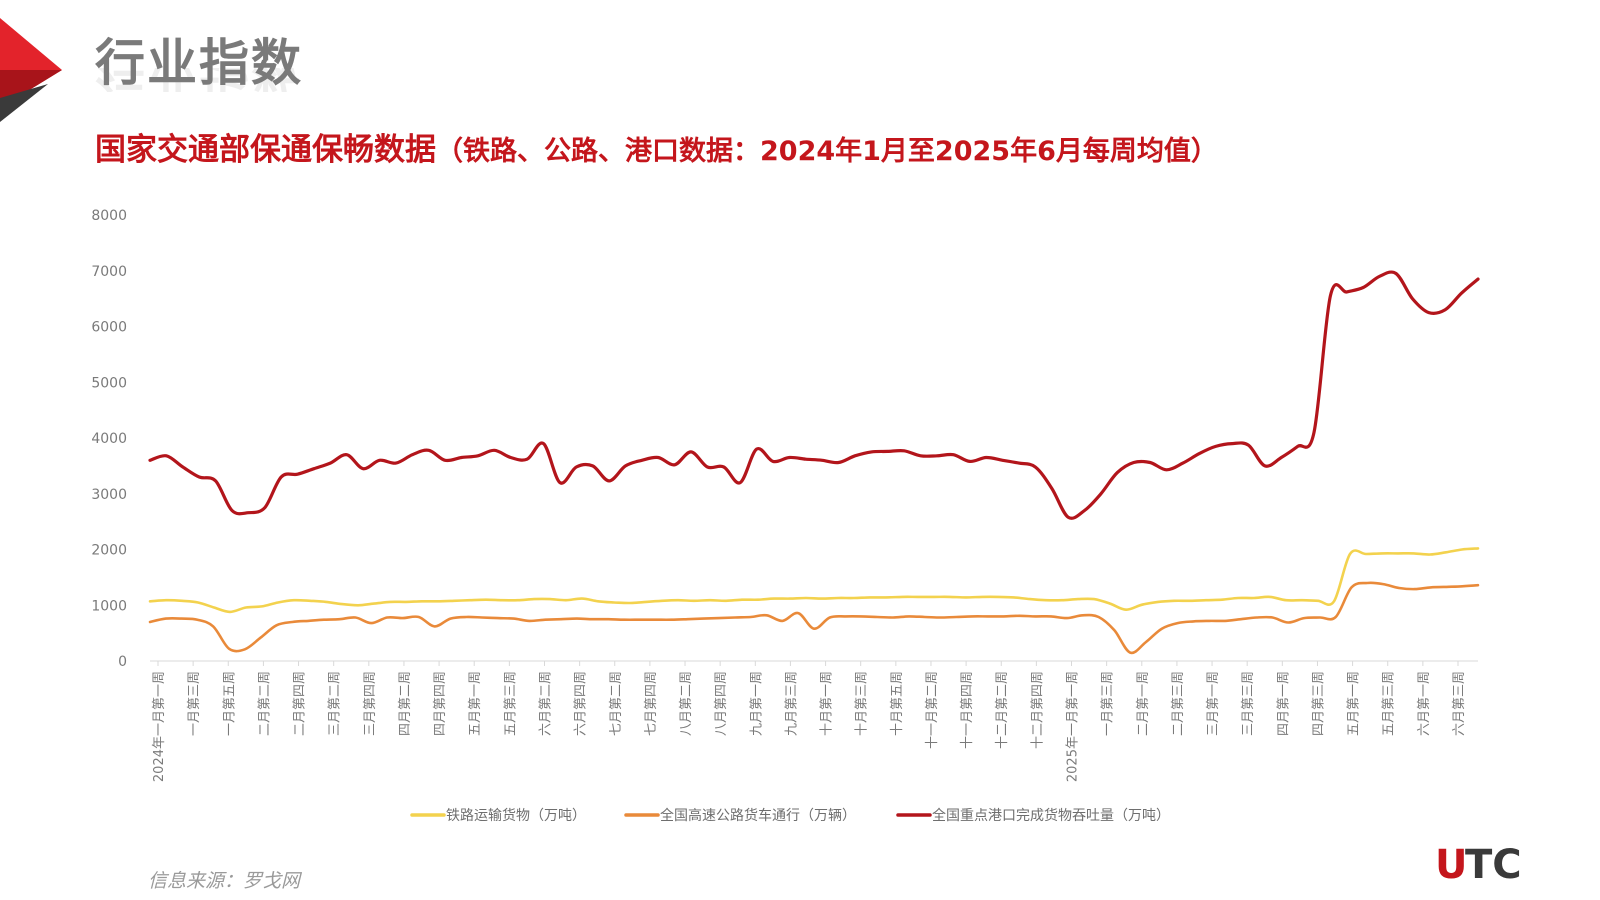 The width and height of the screenshot is (1600, 900). Describe the element at coordinates (1459, 703) in the screenshot. I see `x-tick-label: 六月第三周` at that location.